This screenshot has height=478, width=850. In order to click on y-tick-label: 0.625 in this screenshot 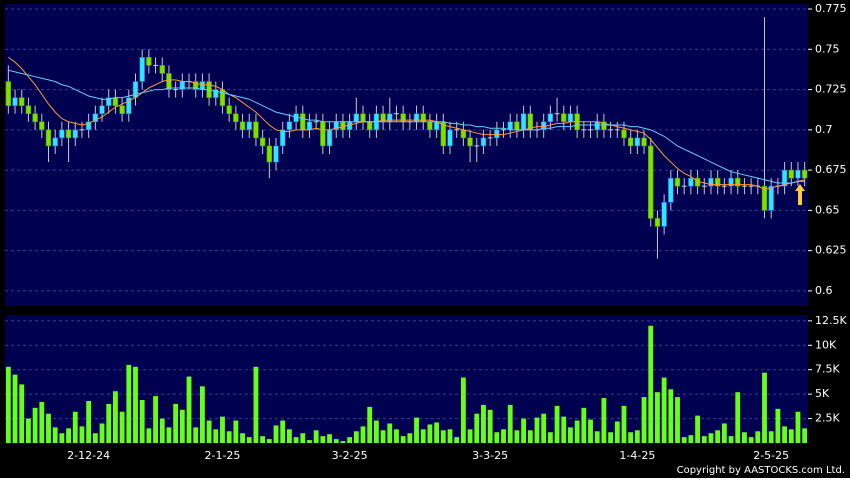, I will do `click(831, 250)`.